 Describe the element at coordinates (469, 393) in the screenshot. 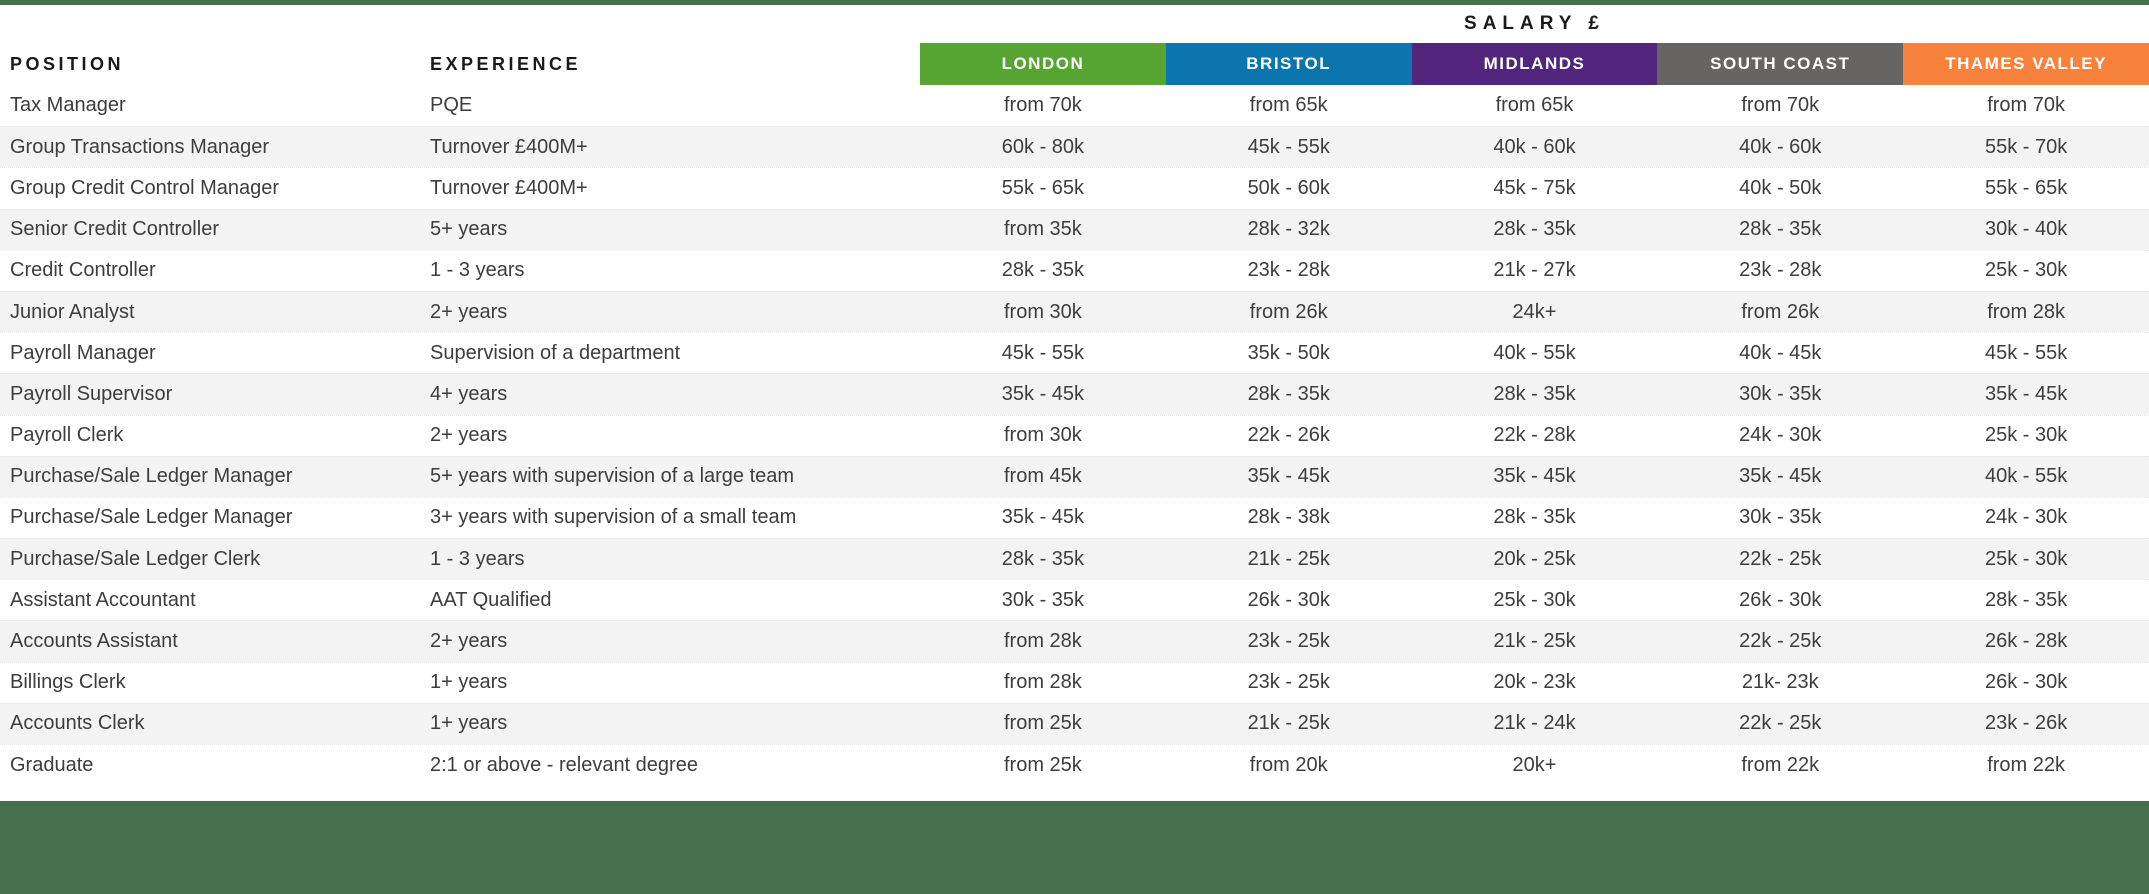

I see `experience-cell: 4+ years` at that location.